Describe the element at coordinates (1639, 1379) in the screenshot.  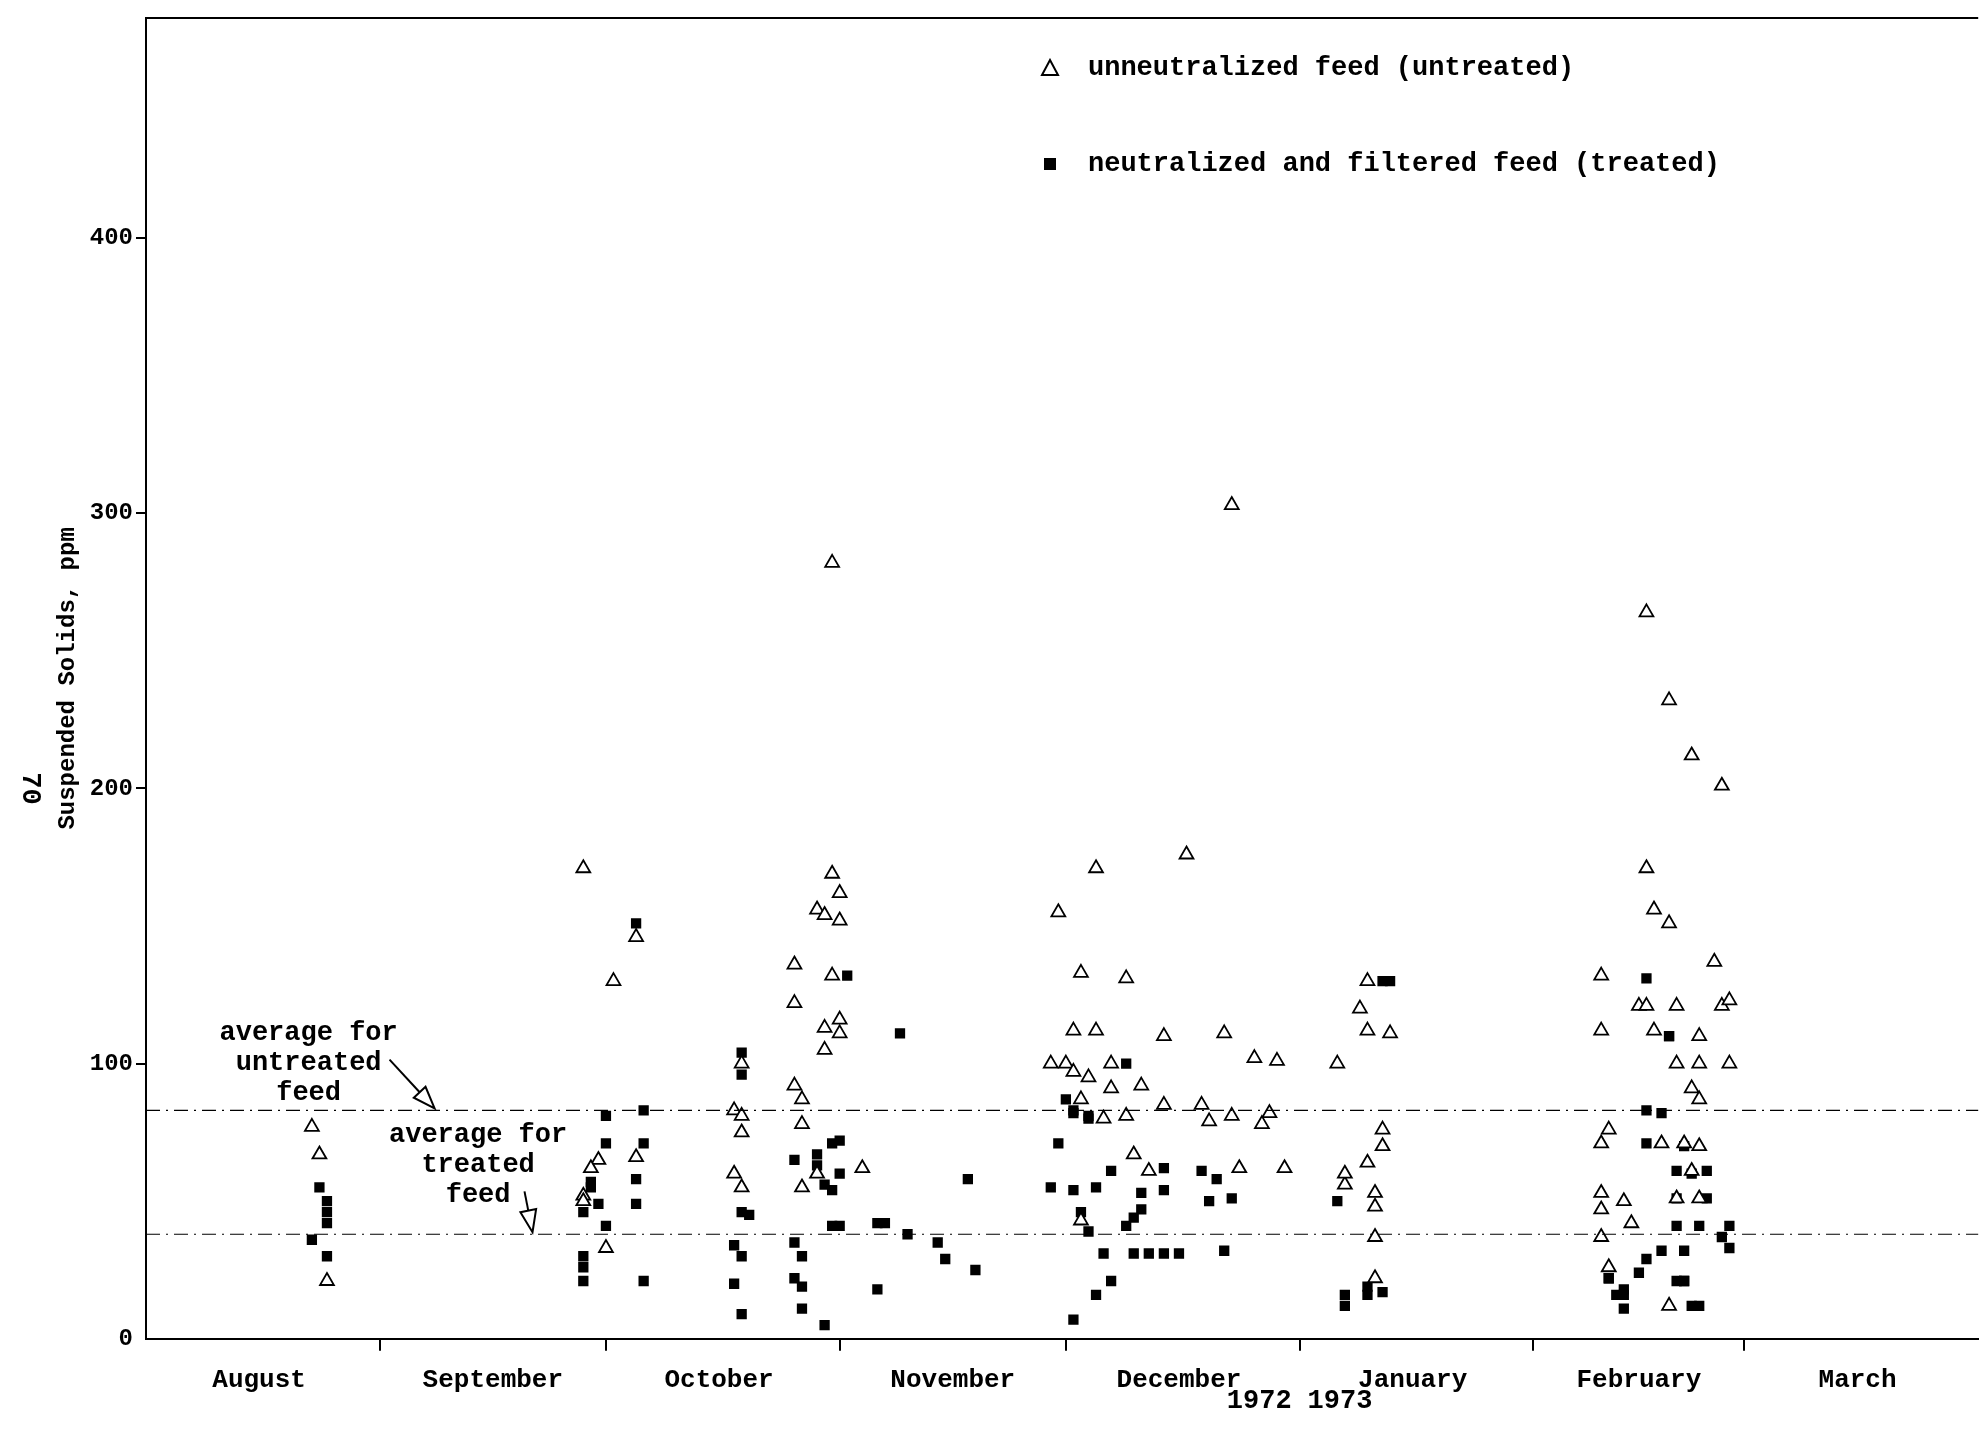
I see `x-tick-label: February` at that location.